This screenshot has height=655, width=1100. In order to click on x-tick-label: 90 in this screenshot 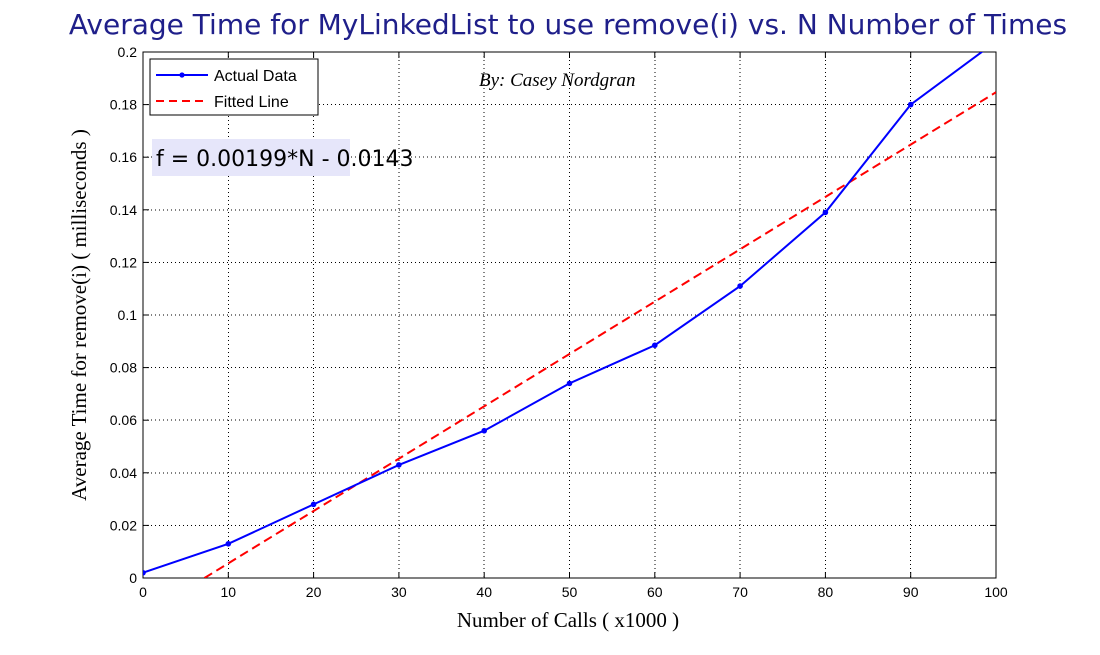, I will do `click(911, 592)`.